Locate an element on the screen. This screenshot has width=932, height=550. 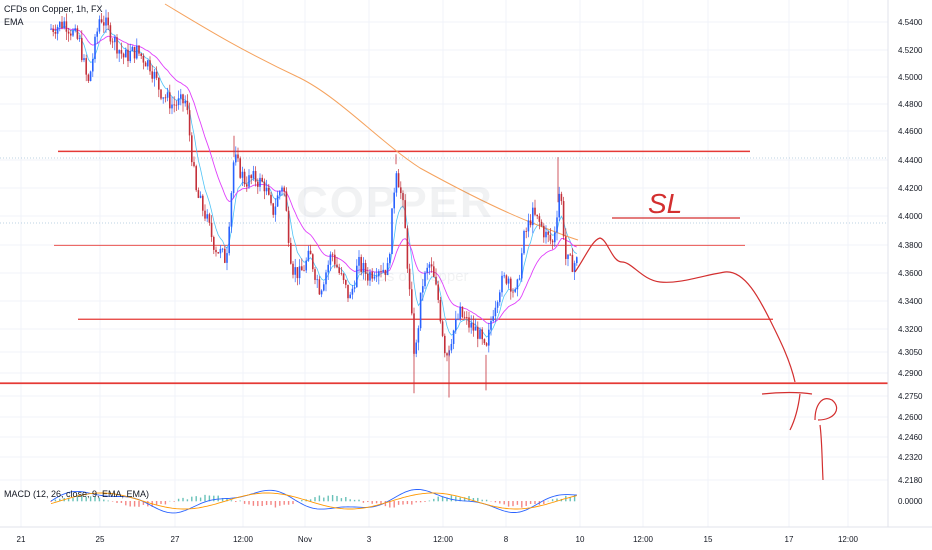
x-tick-label: 3 is located at coordinates (369, 539).